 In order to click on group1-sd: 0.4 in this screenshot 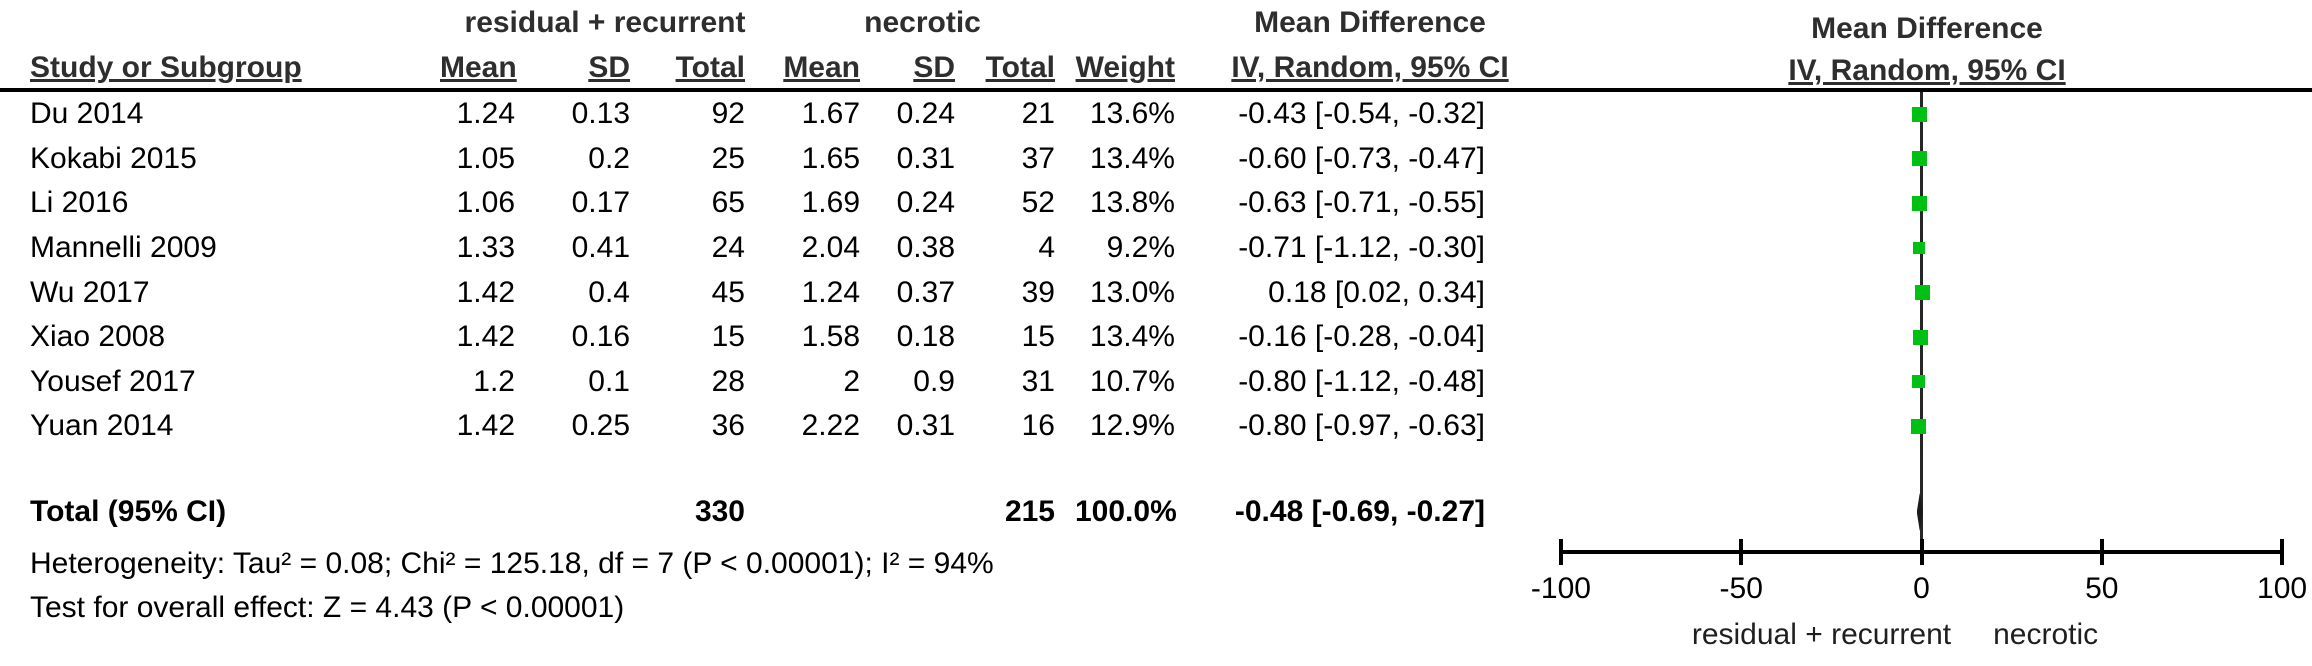, I will do `click(609, 292)`.